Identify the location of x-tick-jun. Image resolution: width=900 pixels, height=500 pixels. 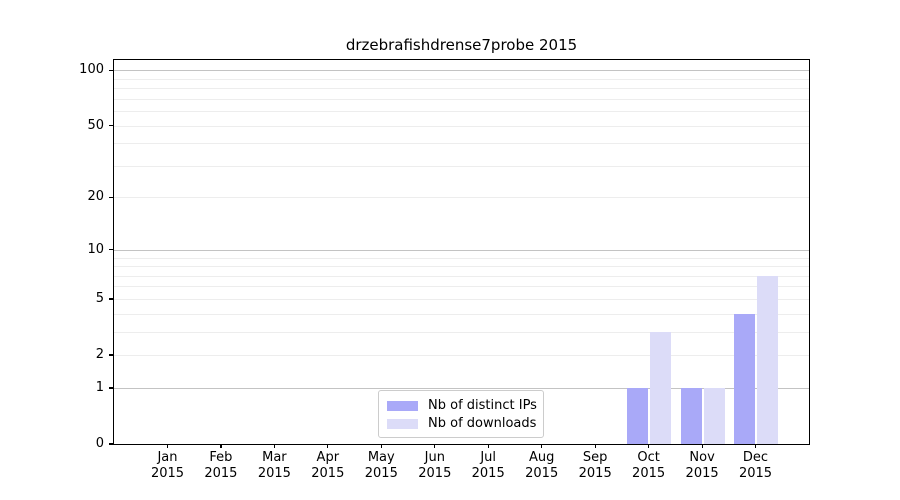
(435, 446).